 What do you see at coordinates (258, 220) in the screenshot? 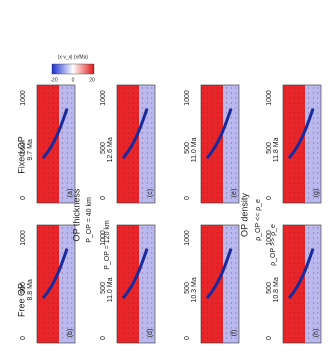
I see `condition: ρ_OP << ρ_e` at bounding box center [258, 220].